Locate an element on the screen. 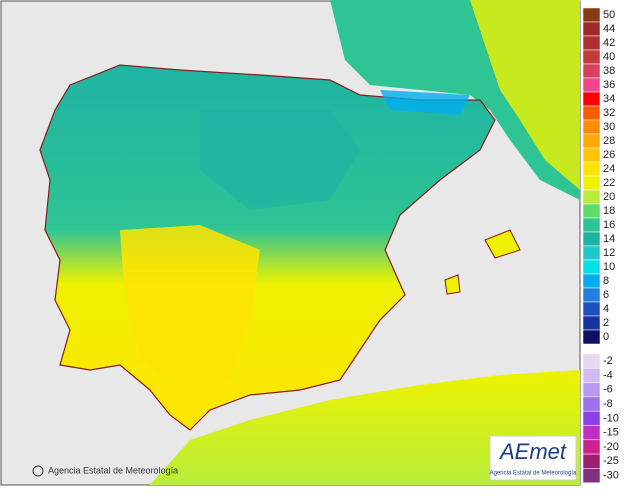 The image size is (630, 500). legend-label: 20 is located at coordinates (609, 197).